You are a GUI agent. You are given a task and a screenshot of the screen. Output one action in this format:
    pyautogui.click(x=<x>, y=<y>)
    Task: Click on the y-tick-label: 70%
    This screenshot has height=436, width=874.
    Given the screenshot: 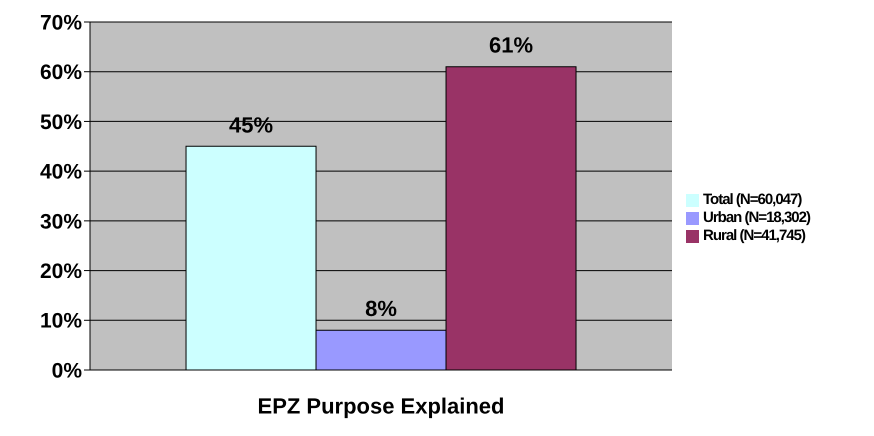 What is the action you would take?
    pyautogui.click(x=61, y=22)
    